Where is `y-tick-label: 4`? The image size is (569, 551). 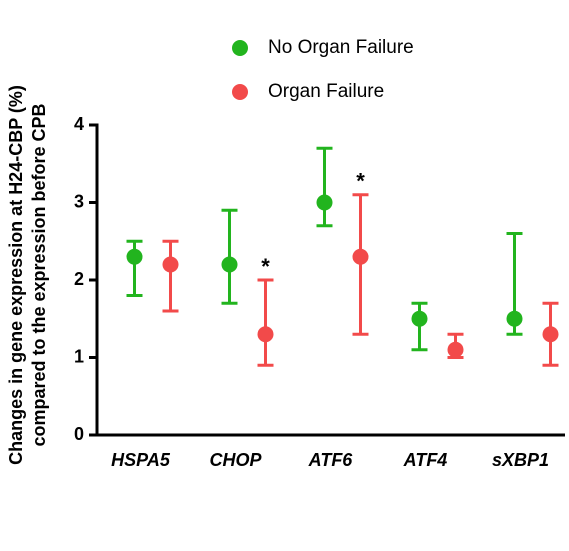
y-tick-label: 4 is located at coordinates (79, 124).